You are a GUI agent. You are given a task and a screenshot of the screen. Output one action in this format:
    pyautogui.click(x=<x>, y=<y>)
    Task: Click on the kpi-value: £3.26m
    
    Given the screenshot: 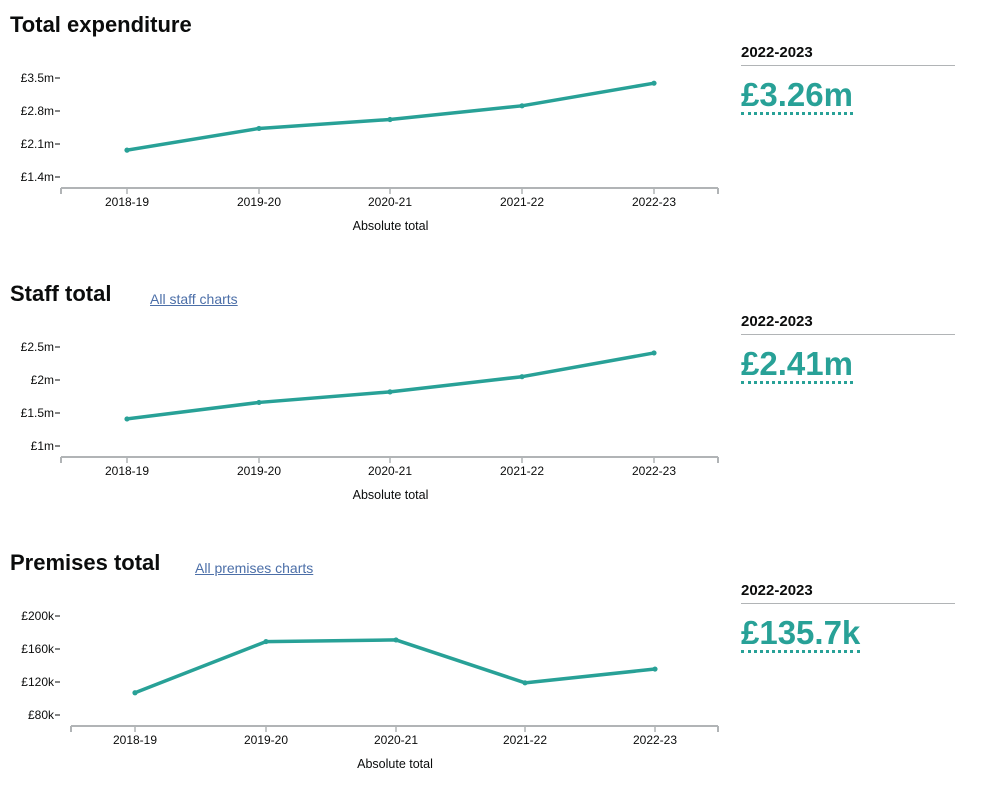 What is the action you would take?
    pyautogui.click(x=797, y=95)
    